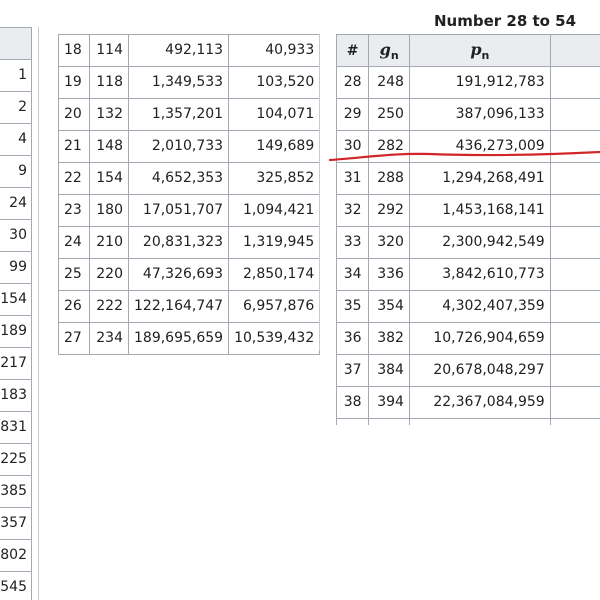  I want to click on table-row: 1, so click(16, 75).